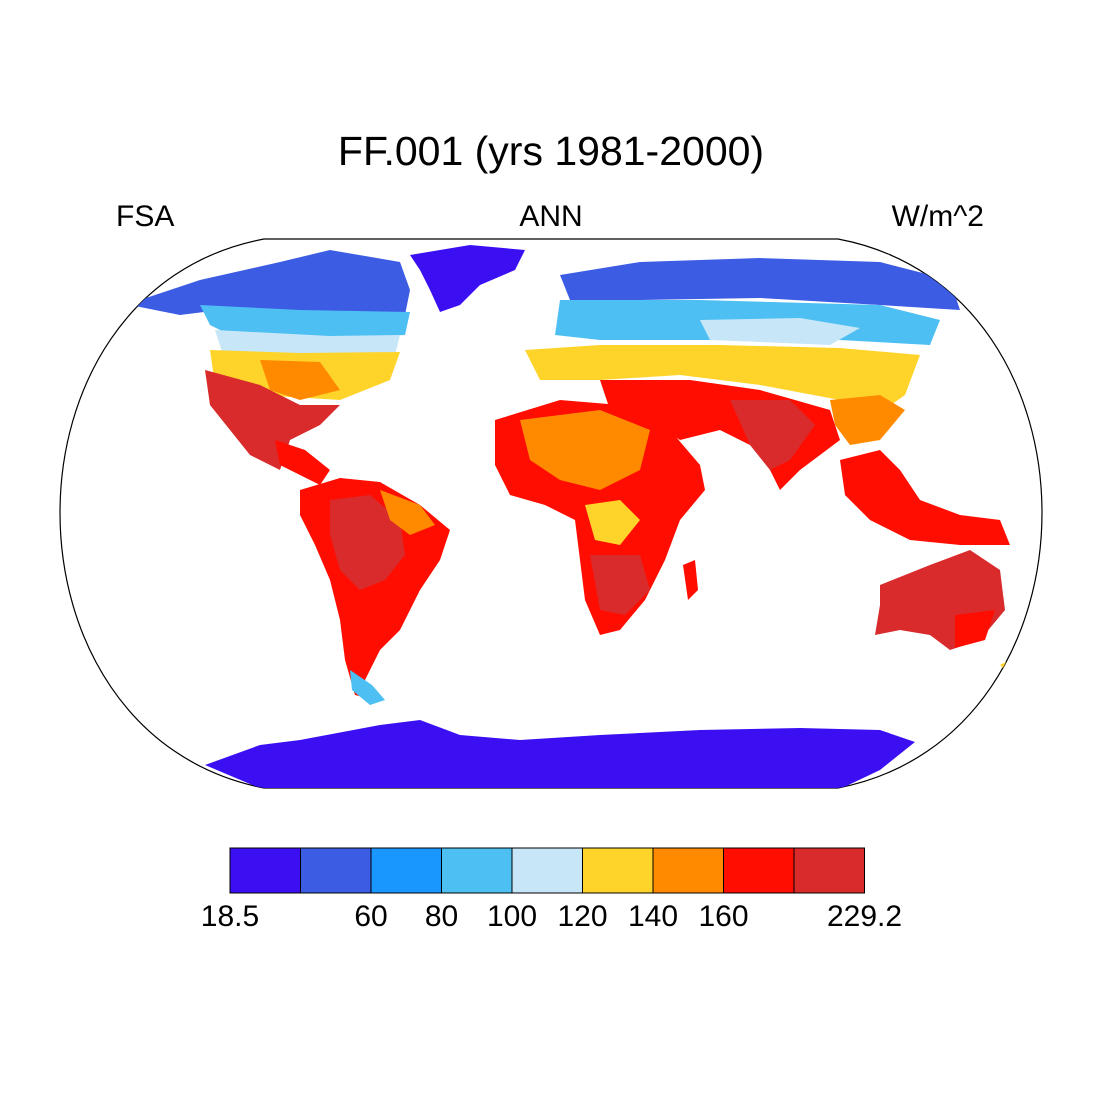  What do you see at coordinates (867, 420) in the screenshot?
I see `china-east` at bounding box center [867, 420].